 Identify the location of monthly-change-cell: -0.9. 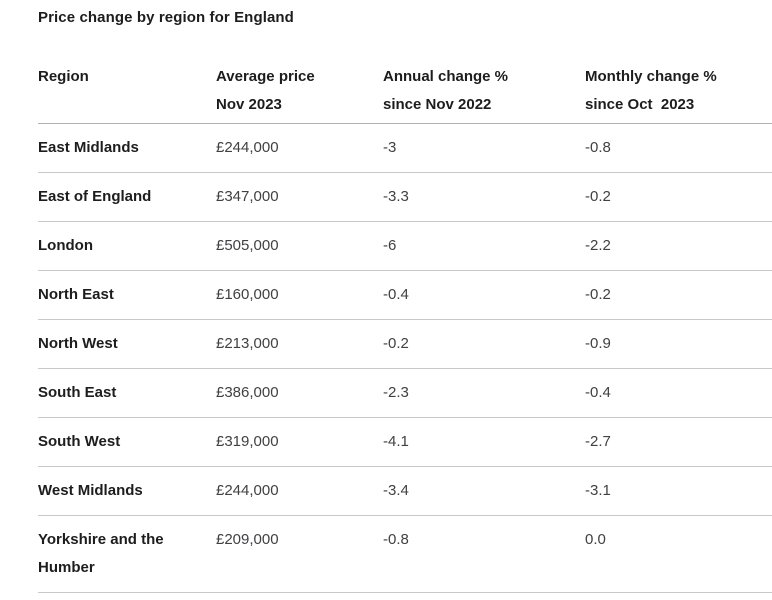
(598, 343).